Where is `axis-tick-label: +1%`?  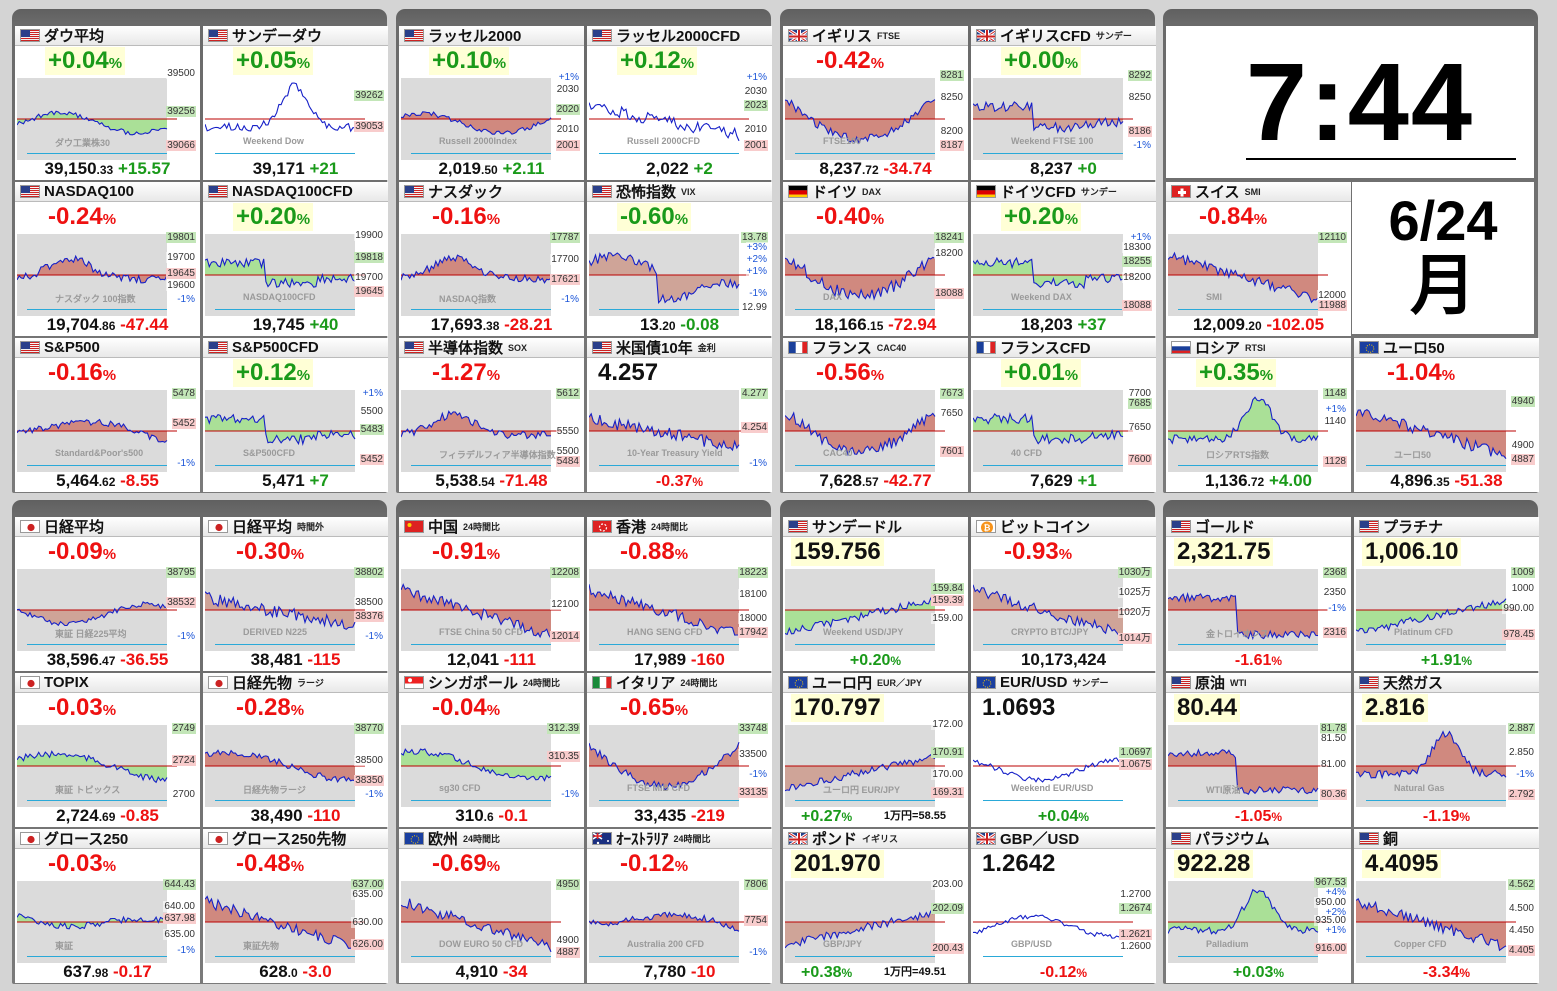 axis-tick-label: +1% is located at coordinates (568, 77).